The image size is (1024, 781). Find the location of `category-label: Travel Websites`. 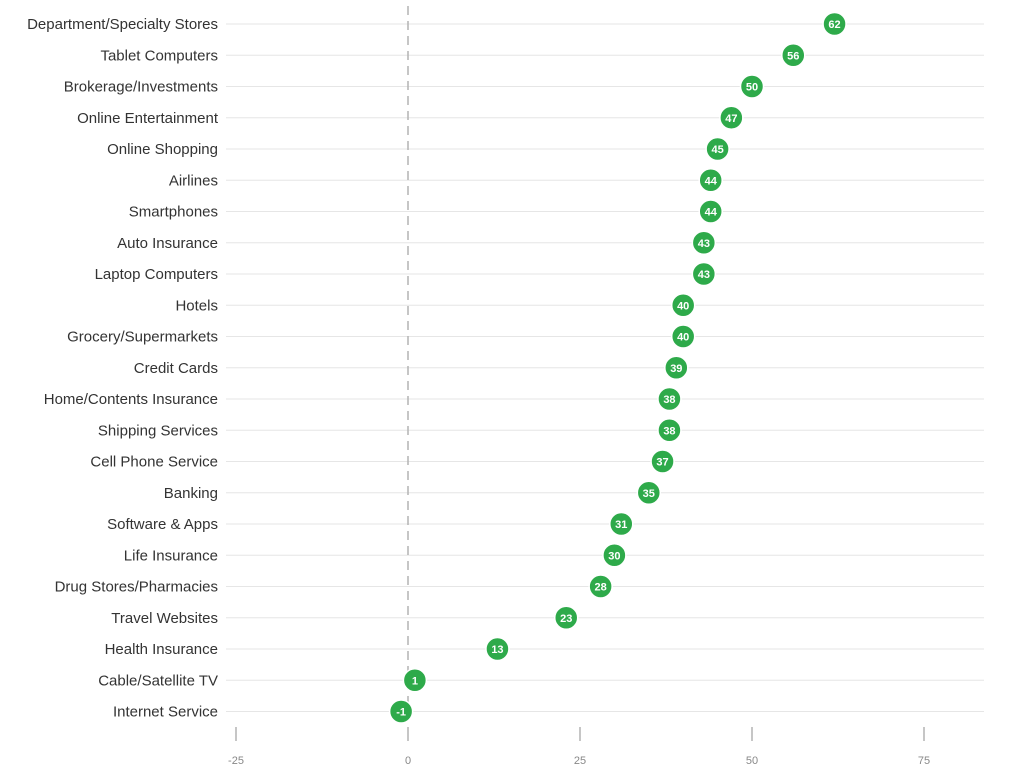

category-label: Travel Websites is located at coordinates (164, 618).